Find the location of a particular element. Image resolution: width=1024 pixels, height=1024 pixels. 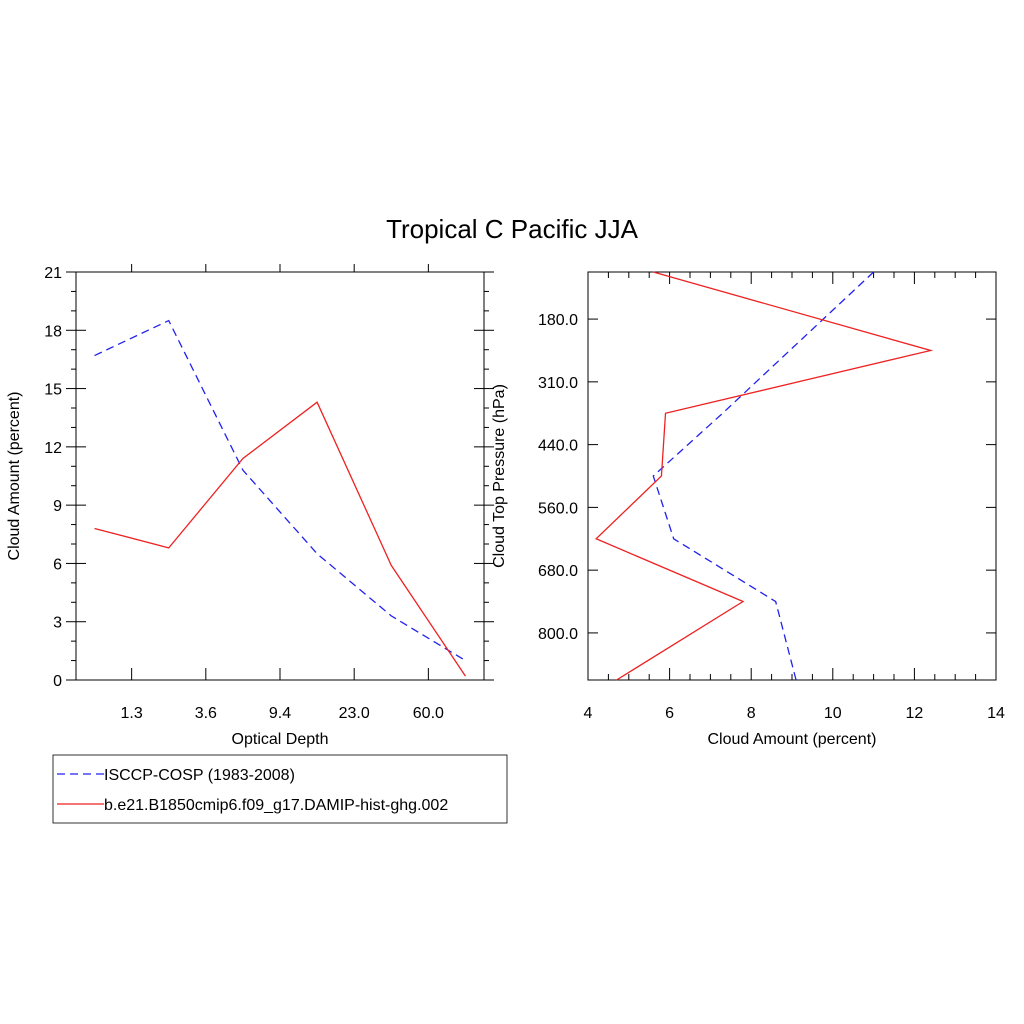

right-x-tick-label: 8 is located at coordinates (751, 713).